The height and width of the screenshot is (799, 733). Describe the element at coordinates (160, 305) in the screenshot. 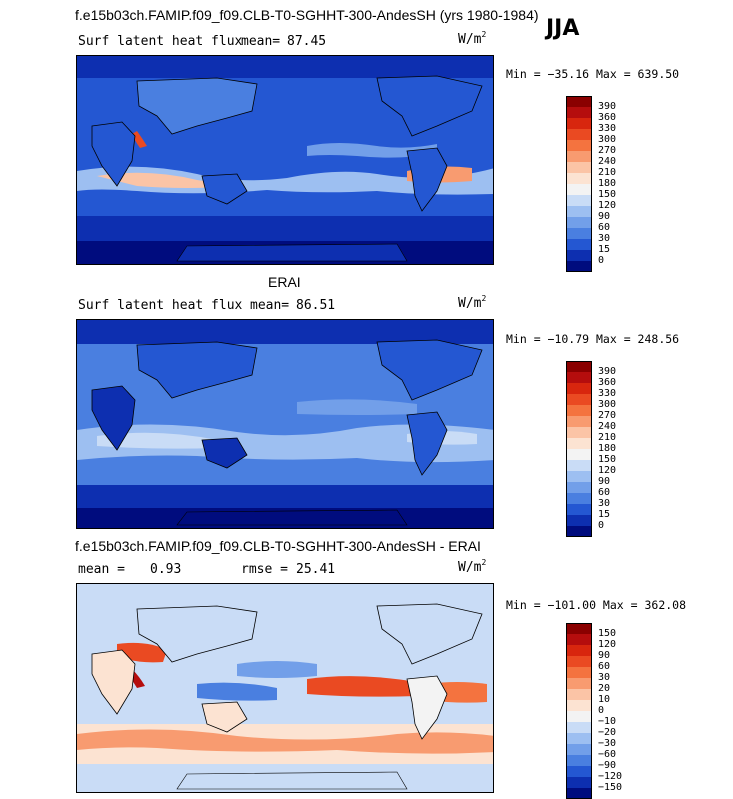

I see `panel2-field-label: Surf latent heat flux` at that location.